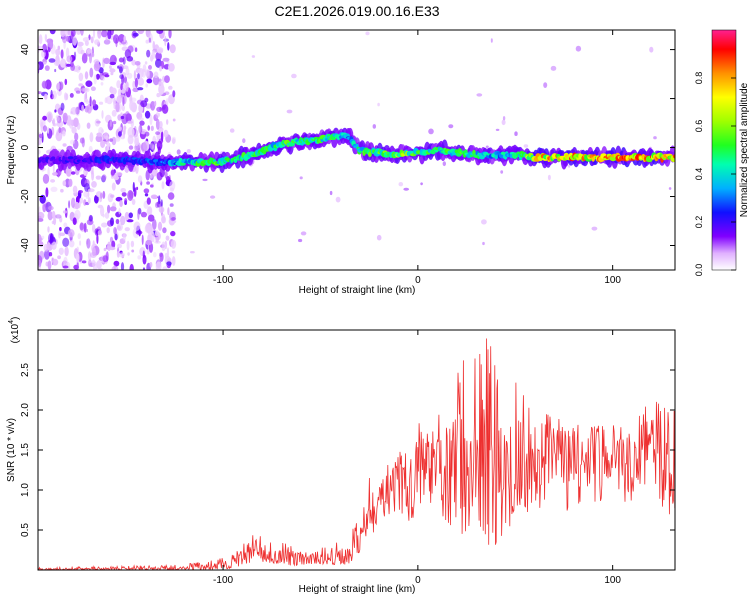  I want to click on spectrogram-xtick-label: -100, so click(223, 280).